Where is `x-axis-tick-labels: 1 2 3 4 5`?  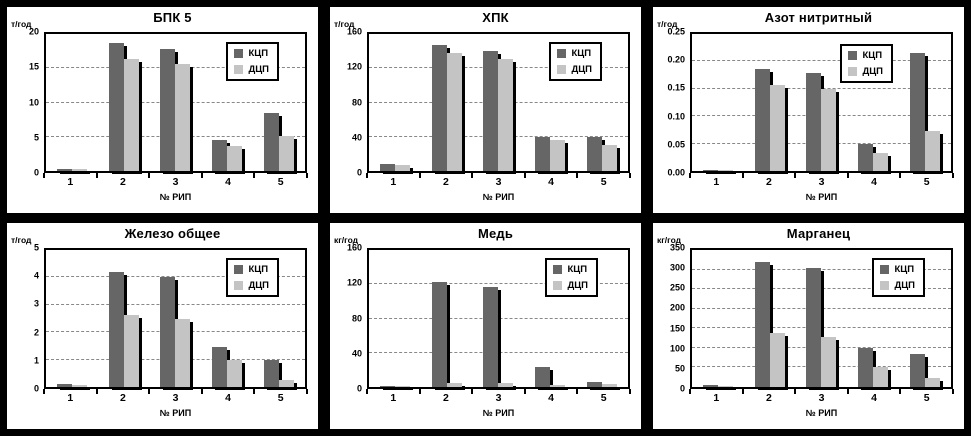
x-axis-tick-labels: 1 2 3 4 5 is located at coordinates (175, 183).